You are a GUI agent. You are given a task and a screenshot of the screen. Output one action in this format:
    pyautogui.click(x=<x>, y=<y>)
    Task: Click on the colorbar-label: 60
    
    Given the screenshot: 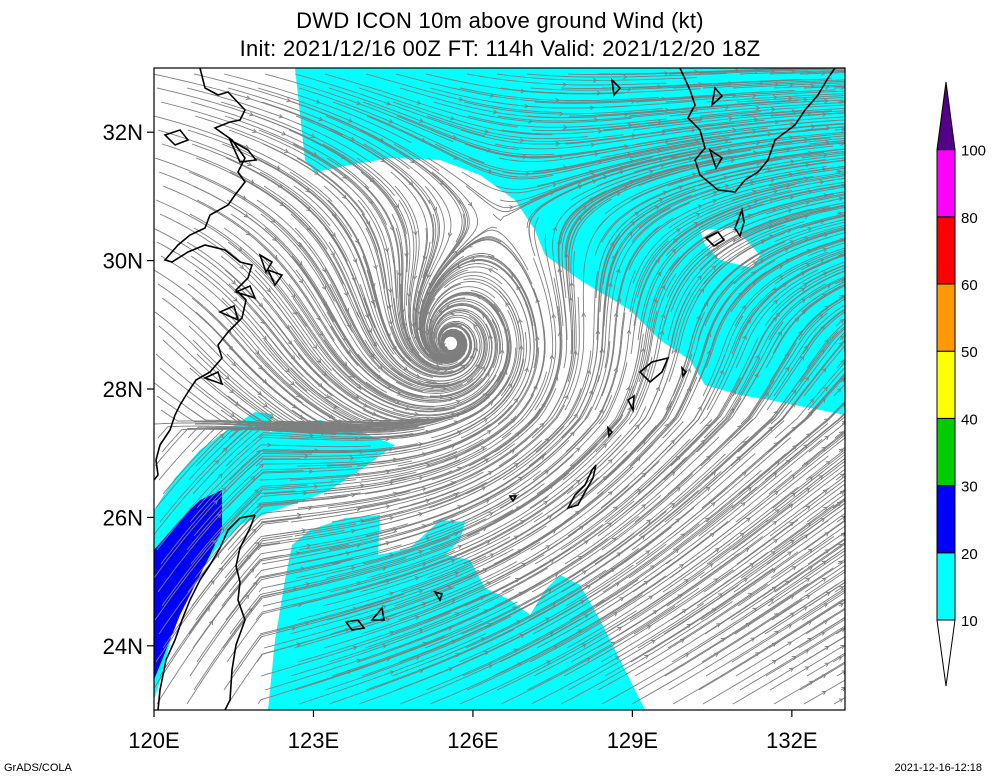 What is the action you would take?
    pyautogui.click(x=969, y=285)
    